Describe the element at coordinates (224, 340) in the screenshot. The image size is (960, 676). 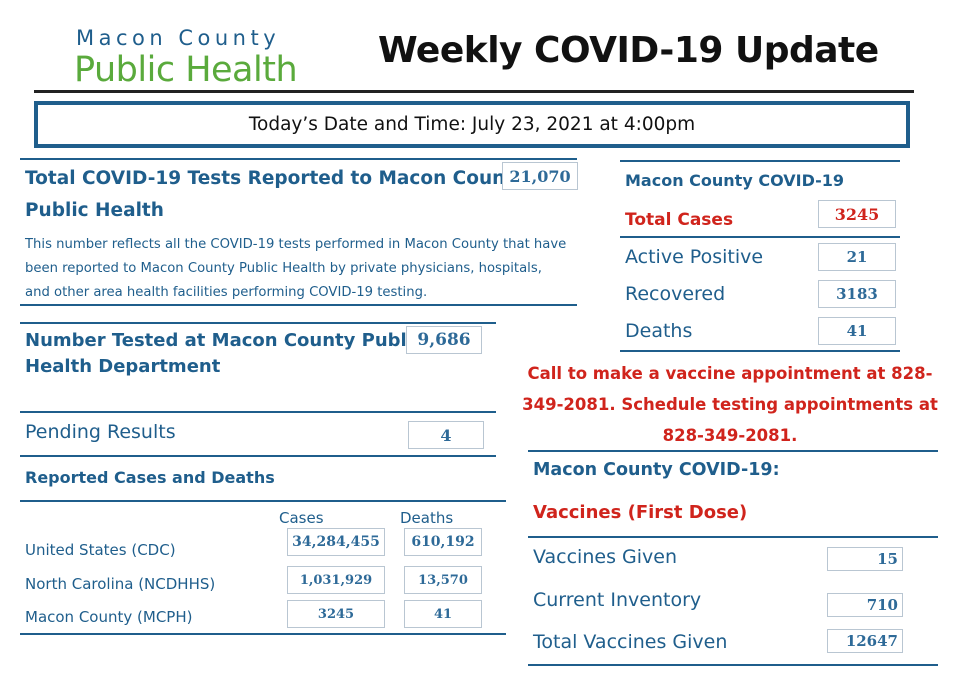
I see `dept-tests-heading-line1: Number Tested at Macon County Public` at that location.